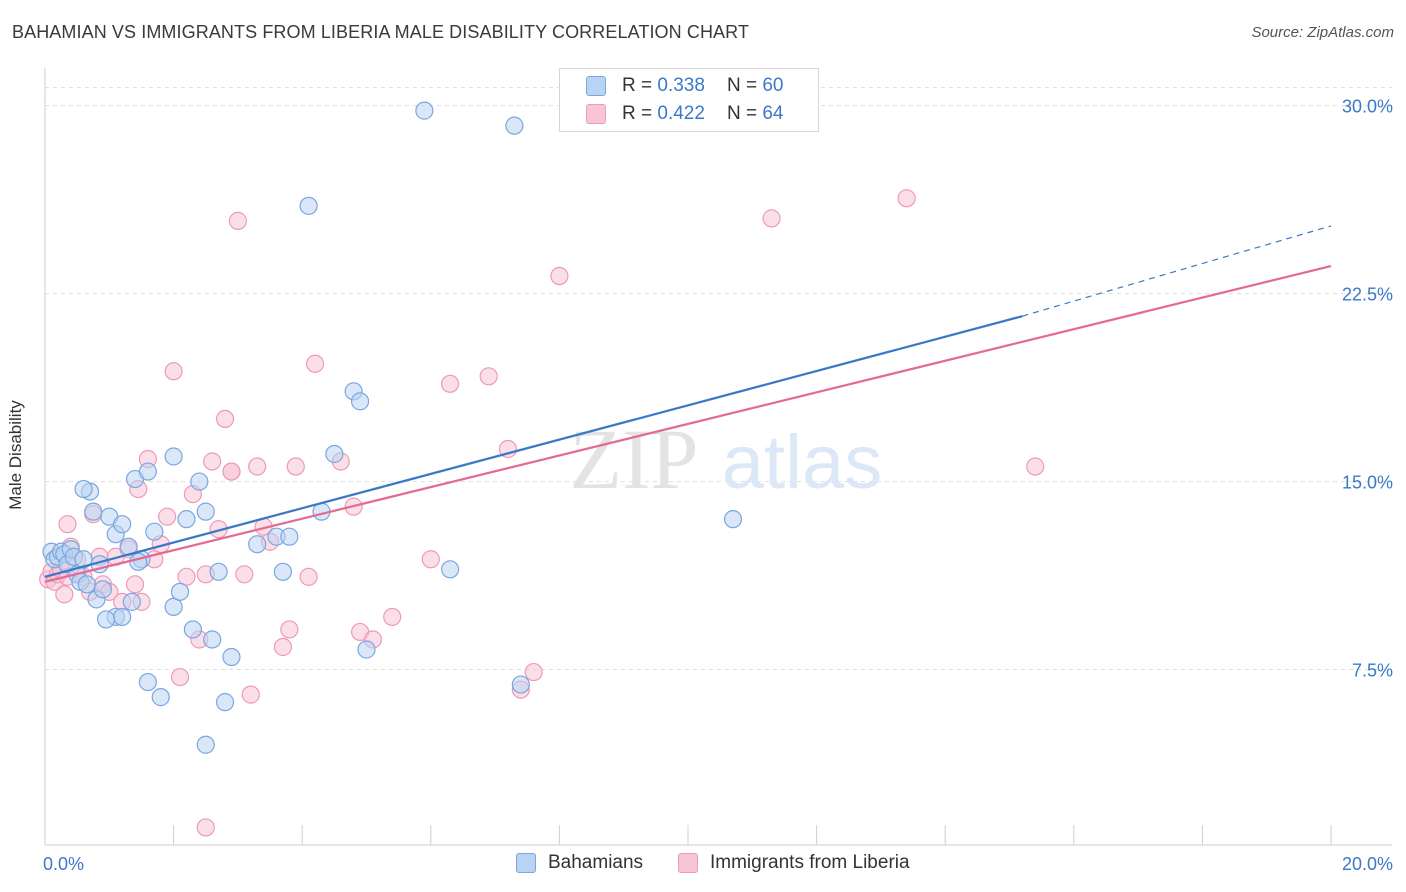 The width and height of the screenshot is (1406, 892). What do you see at coordinates (1177, 271) in the screenshot?
I see `bahamian-trendline-extension` at bounding box center [1177, 271].